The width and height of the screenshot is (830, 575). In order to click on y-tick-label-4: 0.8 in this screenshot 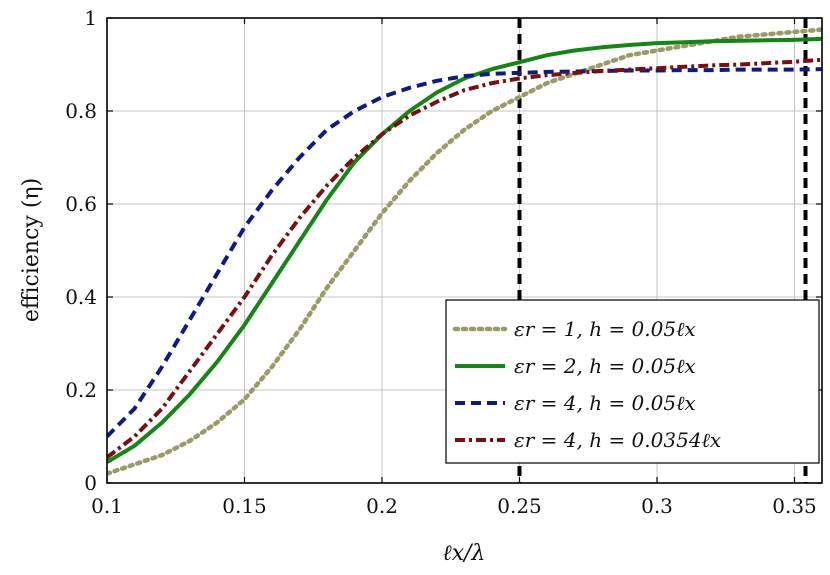, I will do `click(81, 111)`.